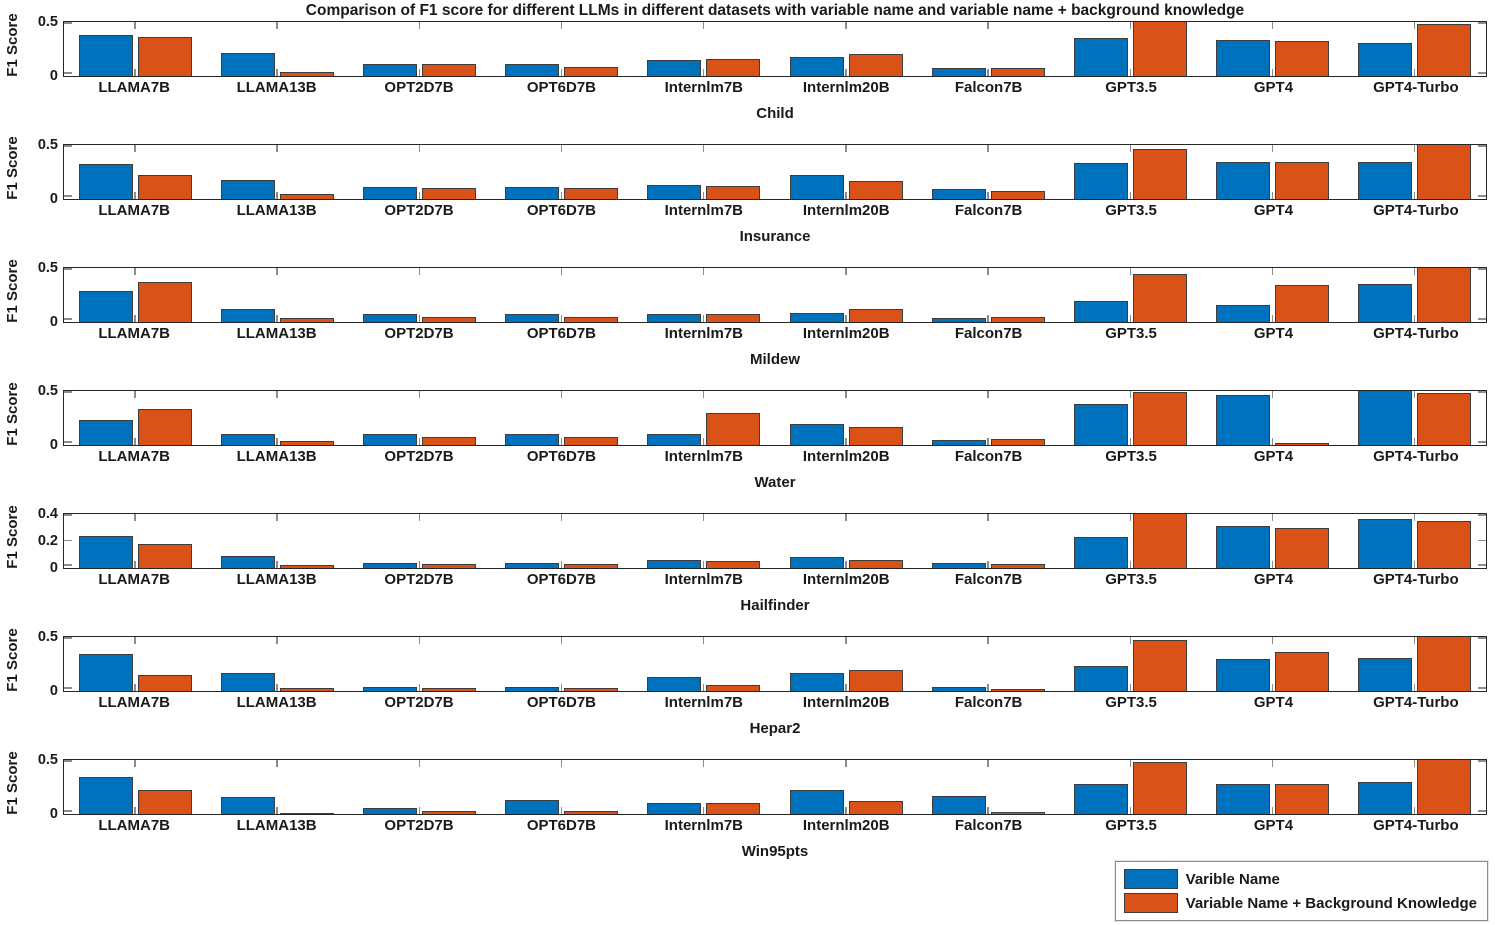 The width and height of the screenshot is (1495, 925). Describe the element at coordinates (135, 49) in the screenshot. I see `bar-group-llama7b` at that location.